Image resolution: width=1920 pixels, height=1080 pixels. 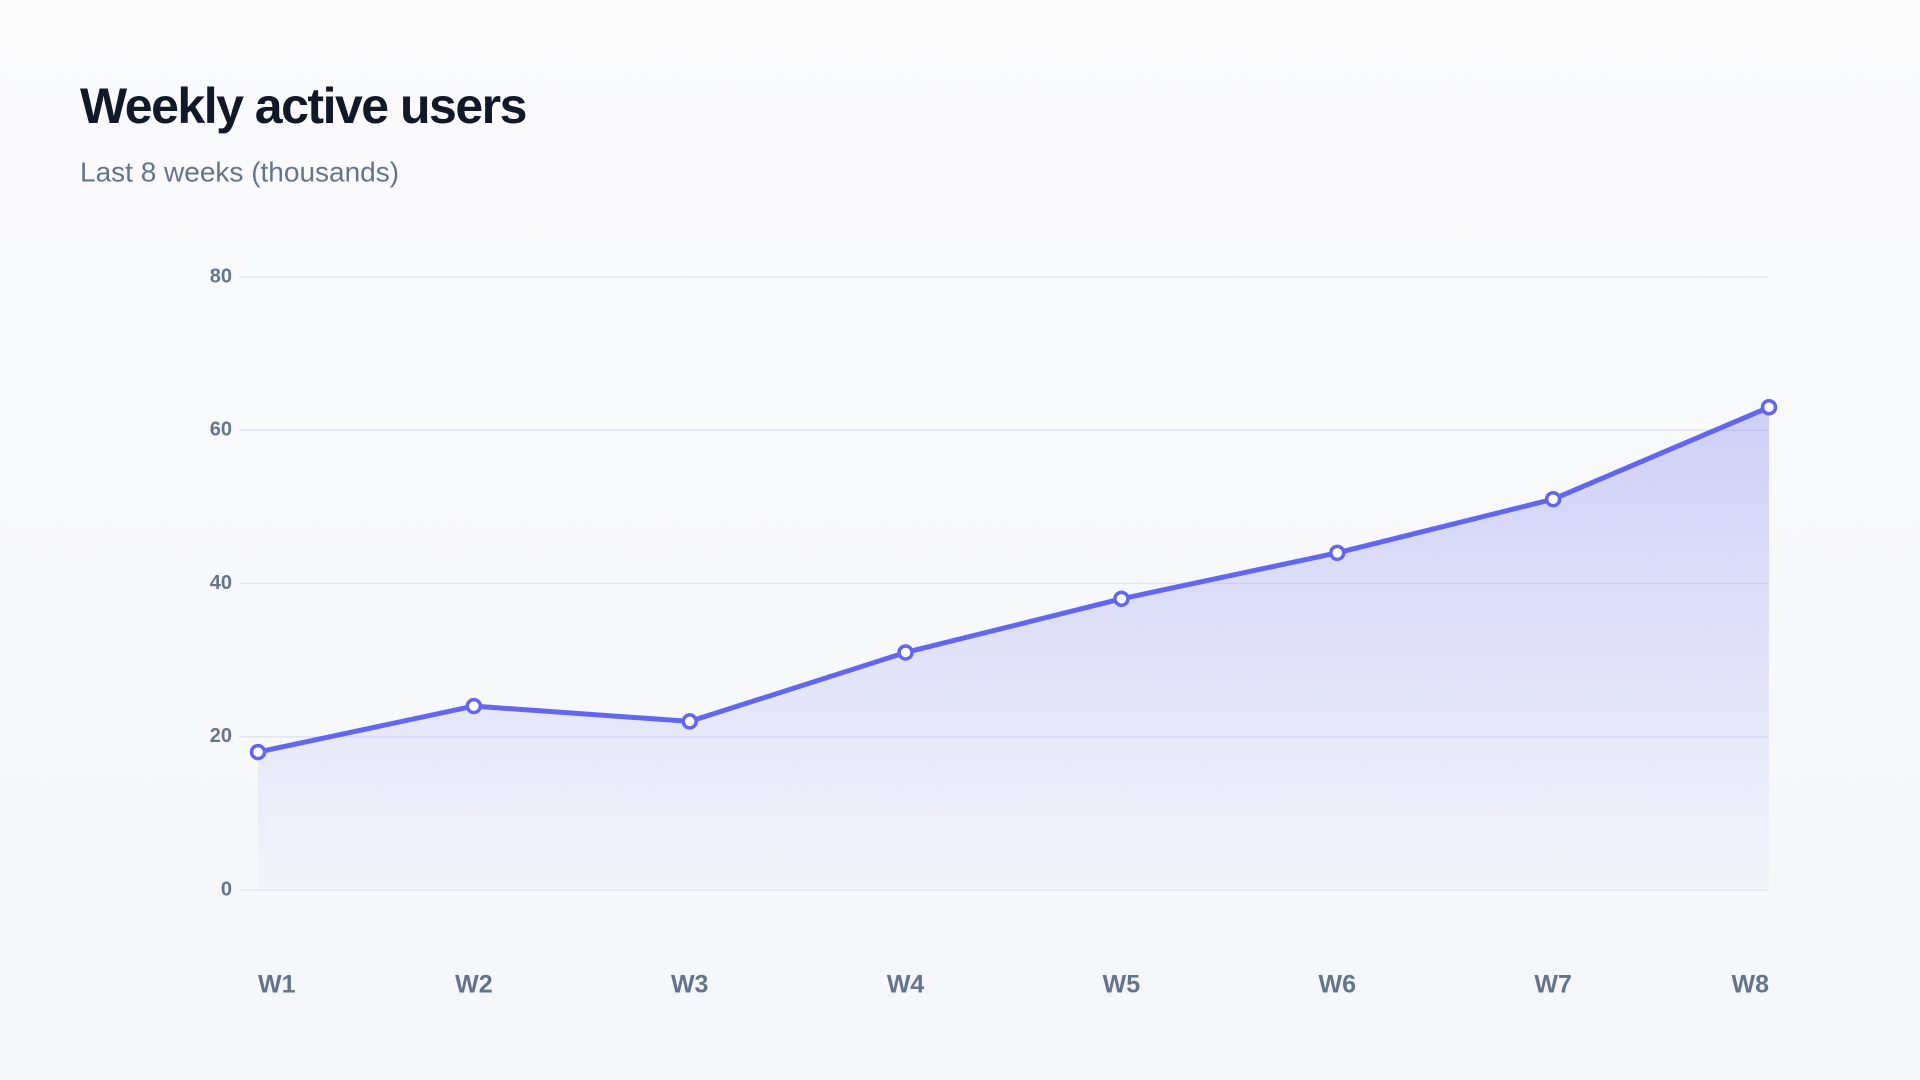 I want to click on x-tick-label: W5, so click(x=1122, y=985).